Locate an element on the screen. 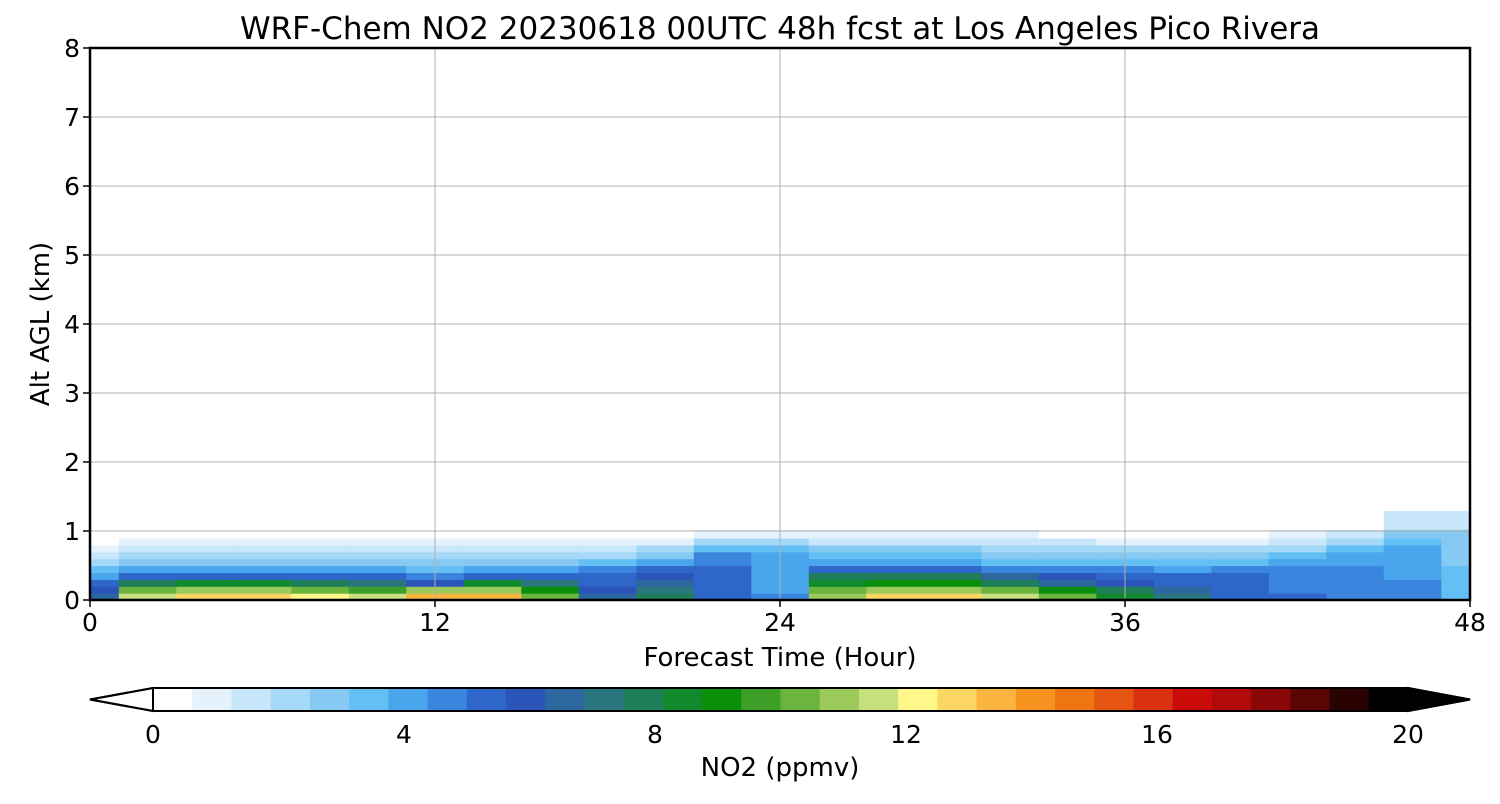 Image resolution: width=1500 pixels, height=804 pixels. y-tick-label: 8 is located at coordinates (72, 48).